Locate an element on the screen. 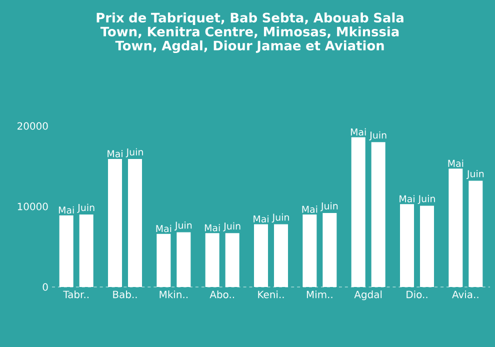  x-tick-label: Abo.. is located at coordinates (222, 294).